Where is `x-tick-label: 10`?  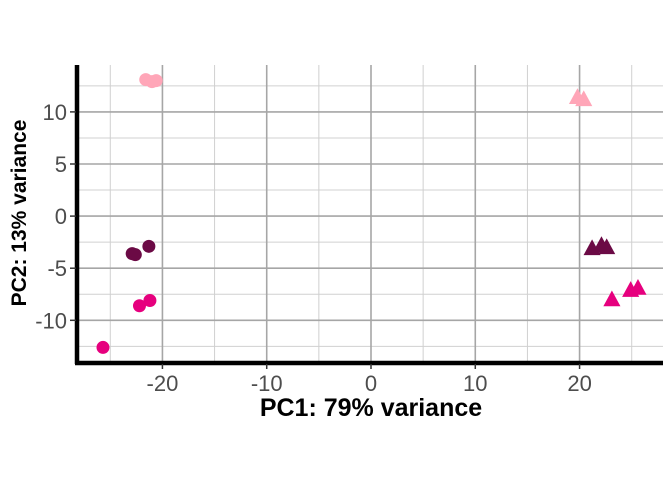
x-tick-label: 10 is located at coordinates (475, 383).